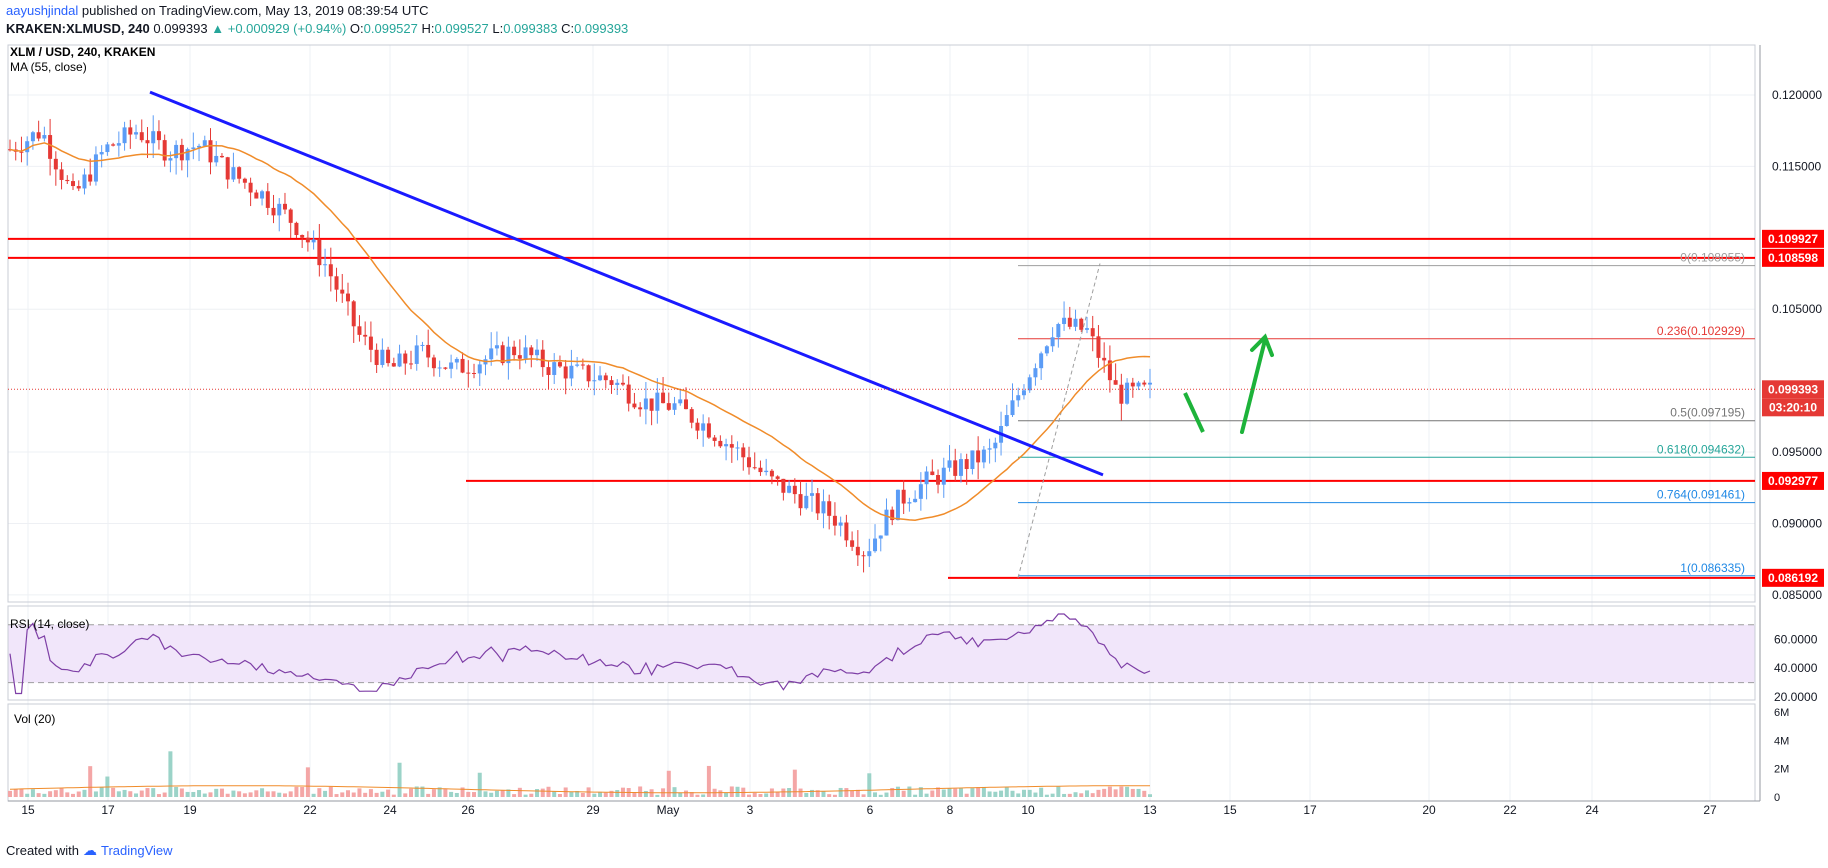 The height and width of the screenshot is (868, 1828). I want to click on last-price: 0.099393, so click(180, 28).